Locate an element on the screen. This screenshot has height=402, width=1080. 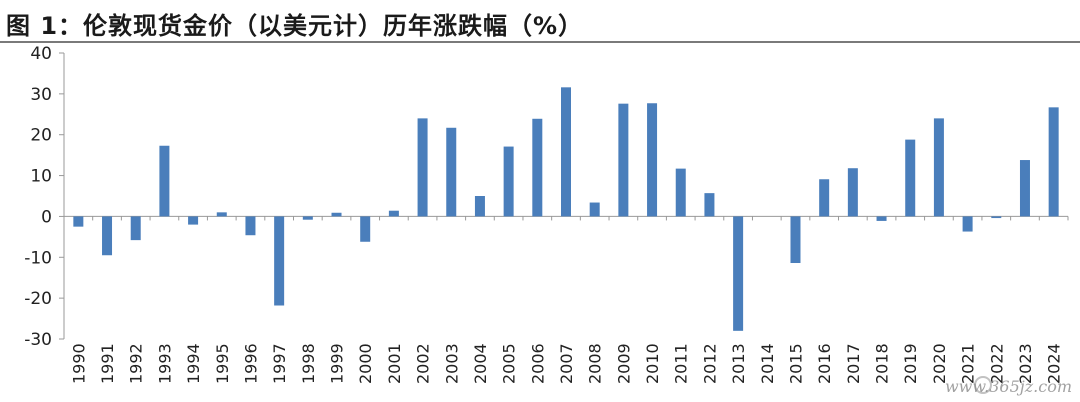
x-tick-label: 2006 is located at coordinates (537, 363).